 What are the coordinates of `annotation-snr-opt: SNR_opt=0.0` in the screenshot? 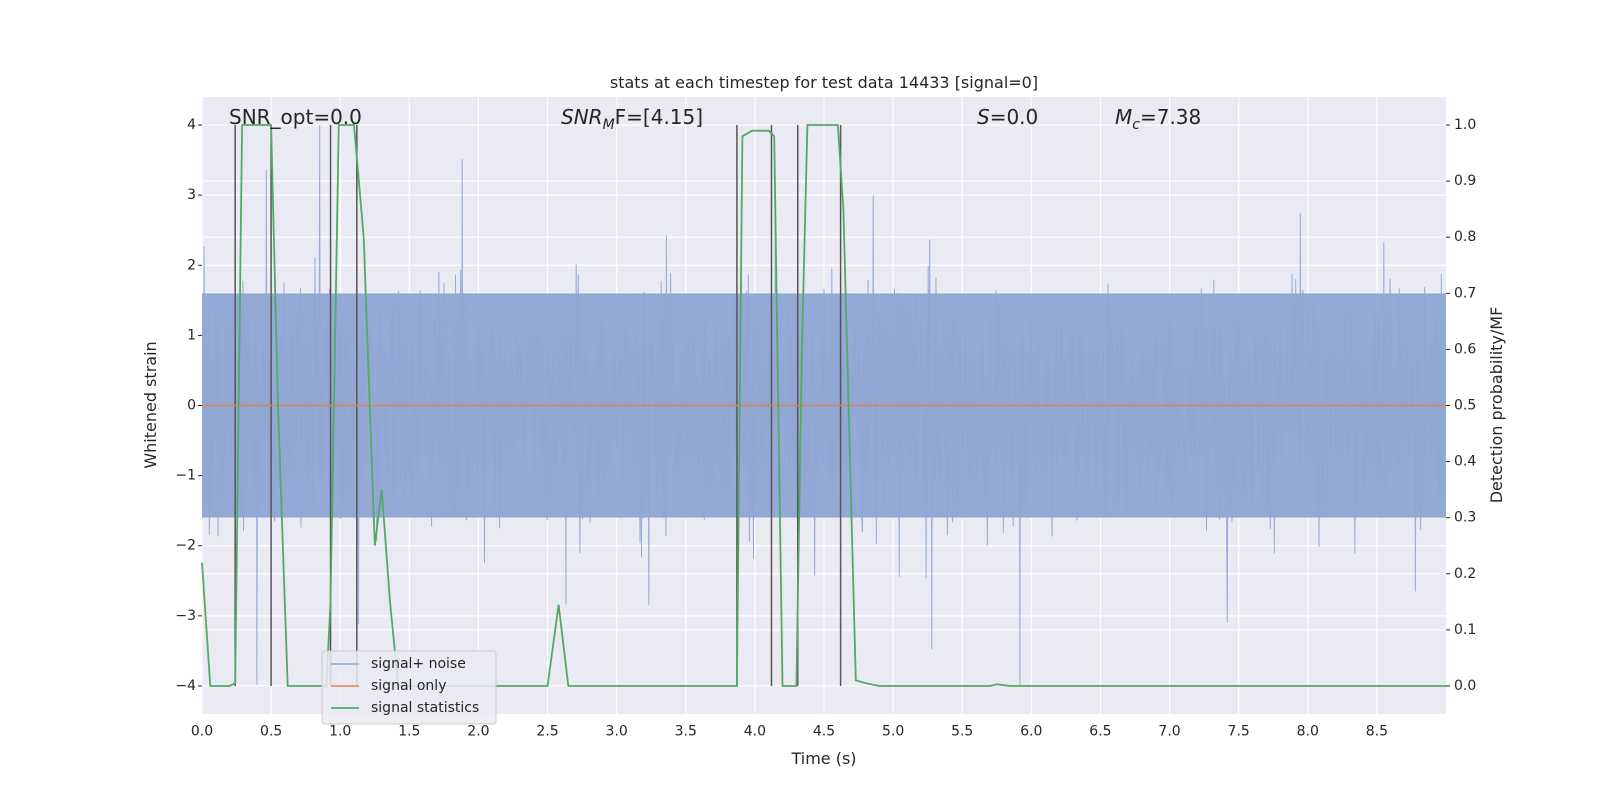 It's located at (295, 117).